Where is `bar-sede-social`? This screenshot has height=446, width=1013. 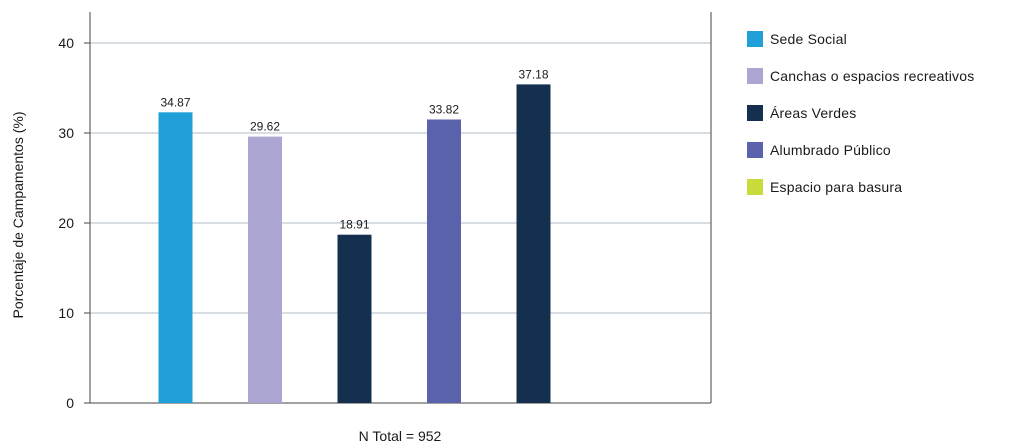 bar-sede-social is located at coordinates (175, 258).